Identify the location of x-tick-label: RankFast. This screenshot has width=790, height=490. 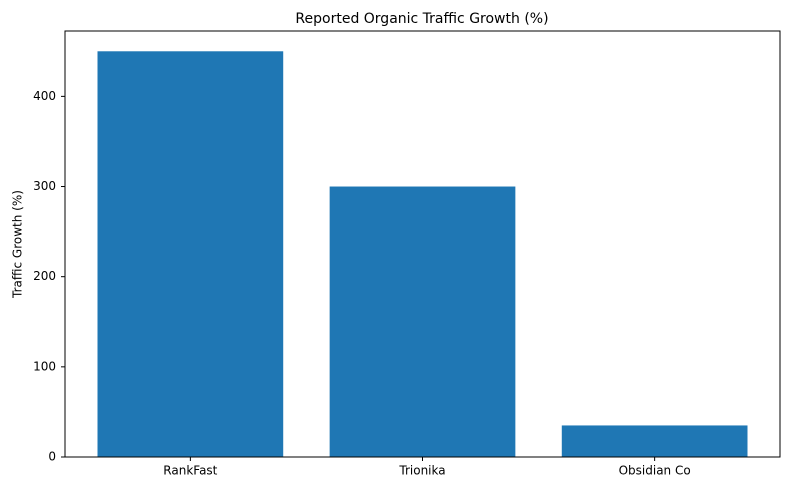
(190, 471).